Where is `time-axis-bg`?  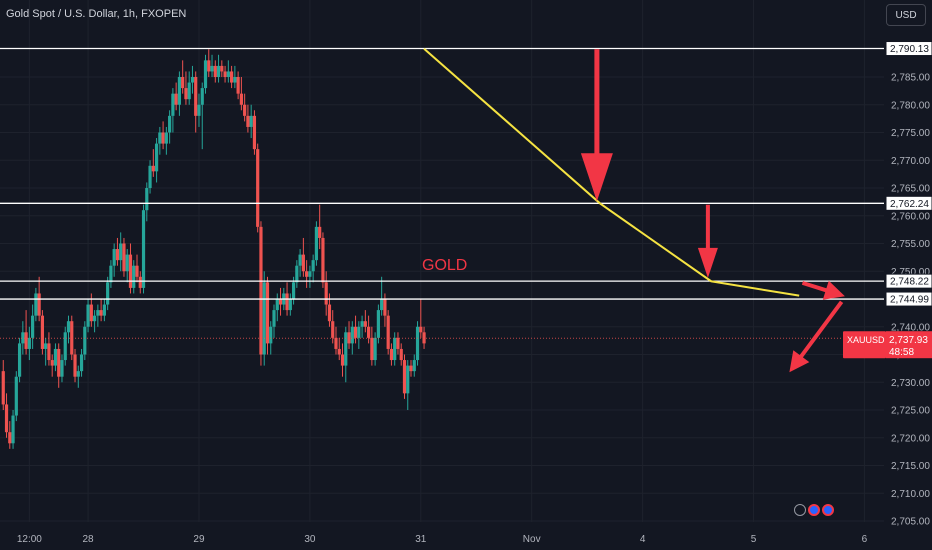 time-axis-bg is located at coordinates (442, 538).